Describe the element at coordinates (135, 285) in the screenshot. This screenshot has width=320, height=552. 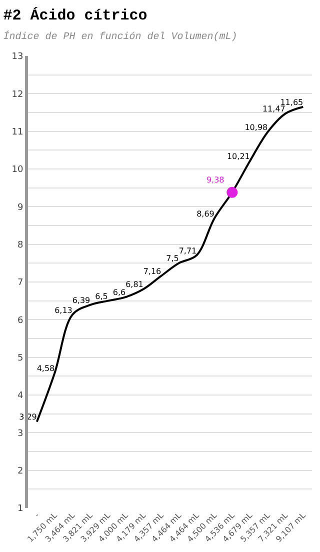
I see `data-label: 6,81` at that location.